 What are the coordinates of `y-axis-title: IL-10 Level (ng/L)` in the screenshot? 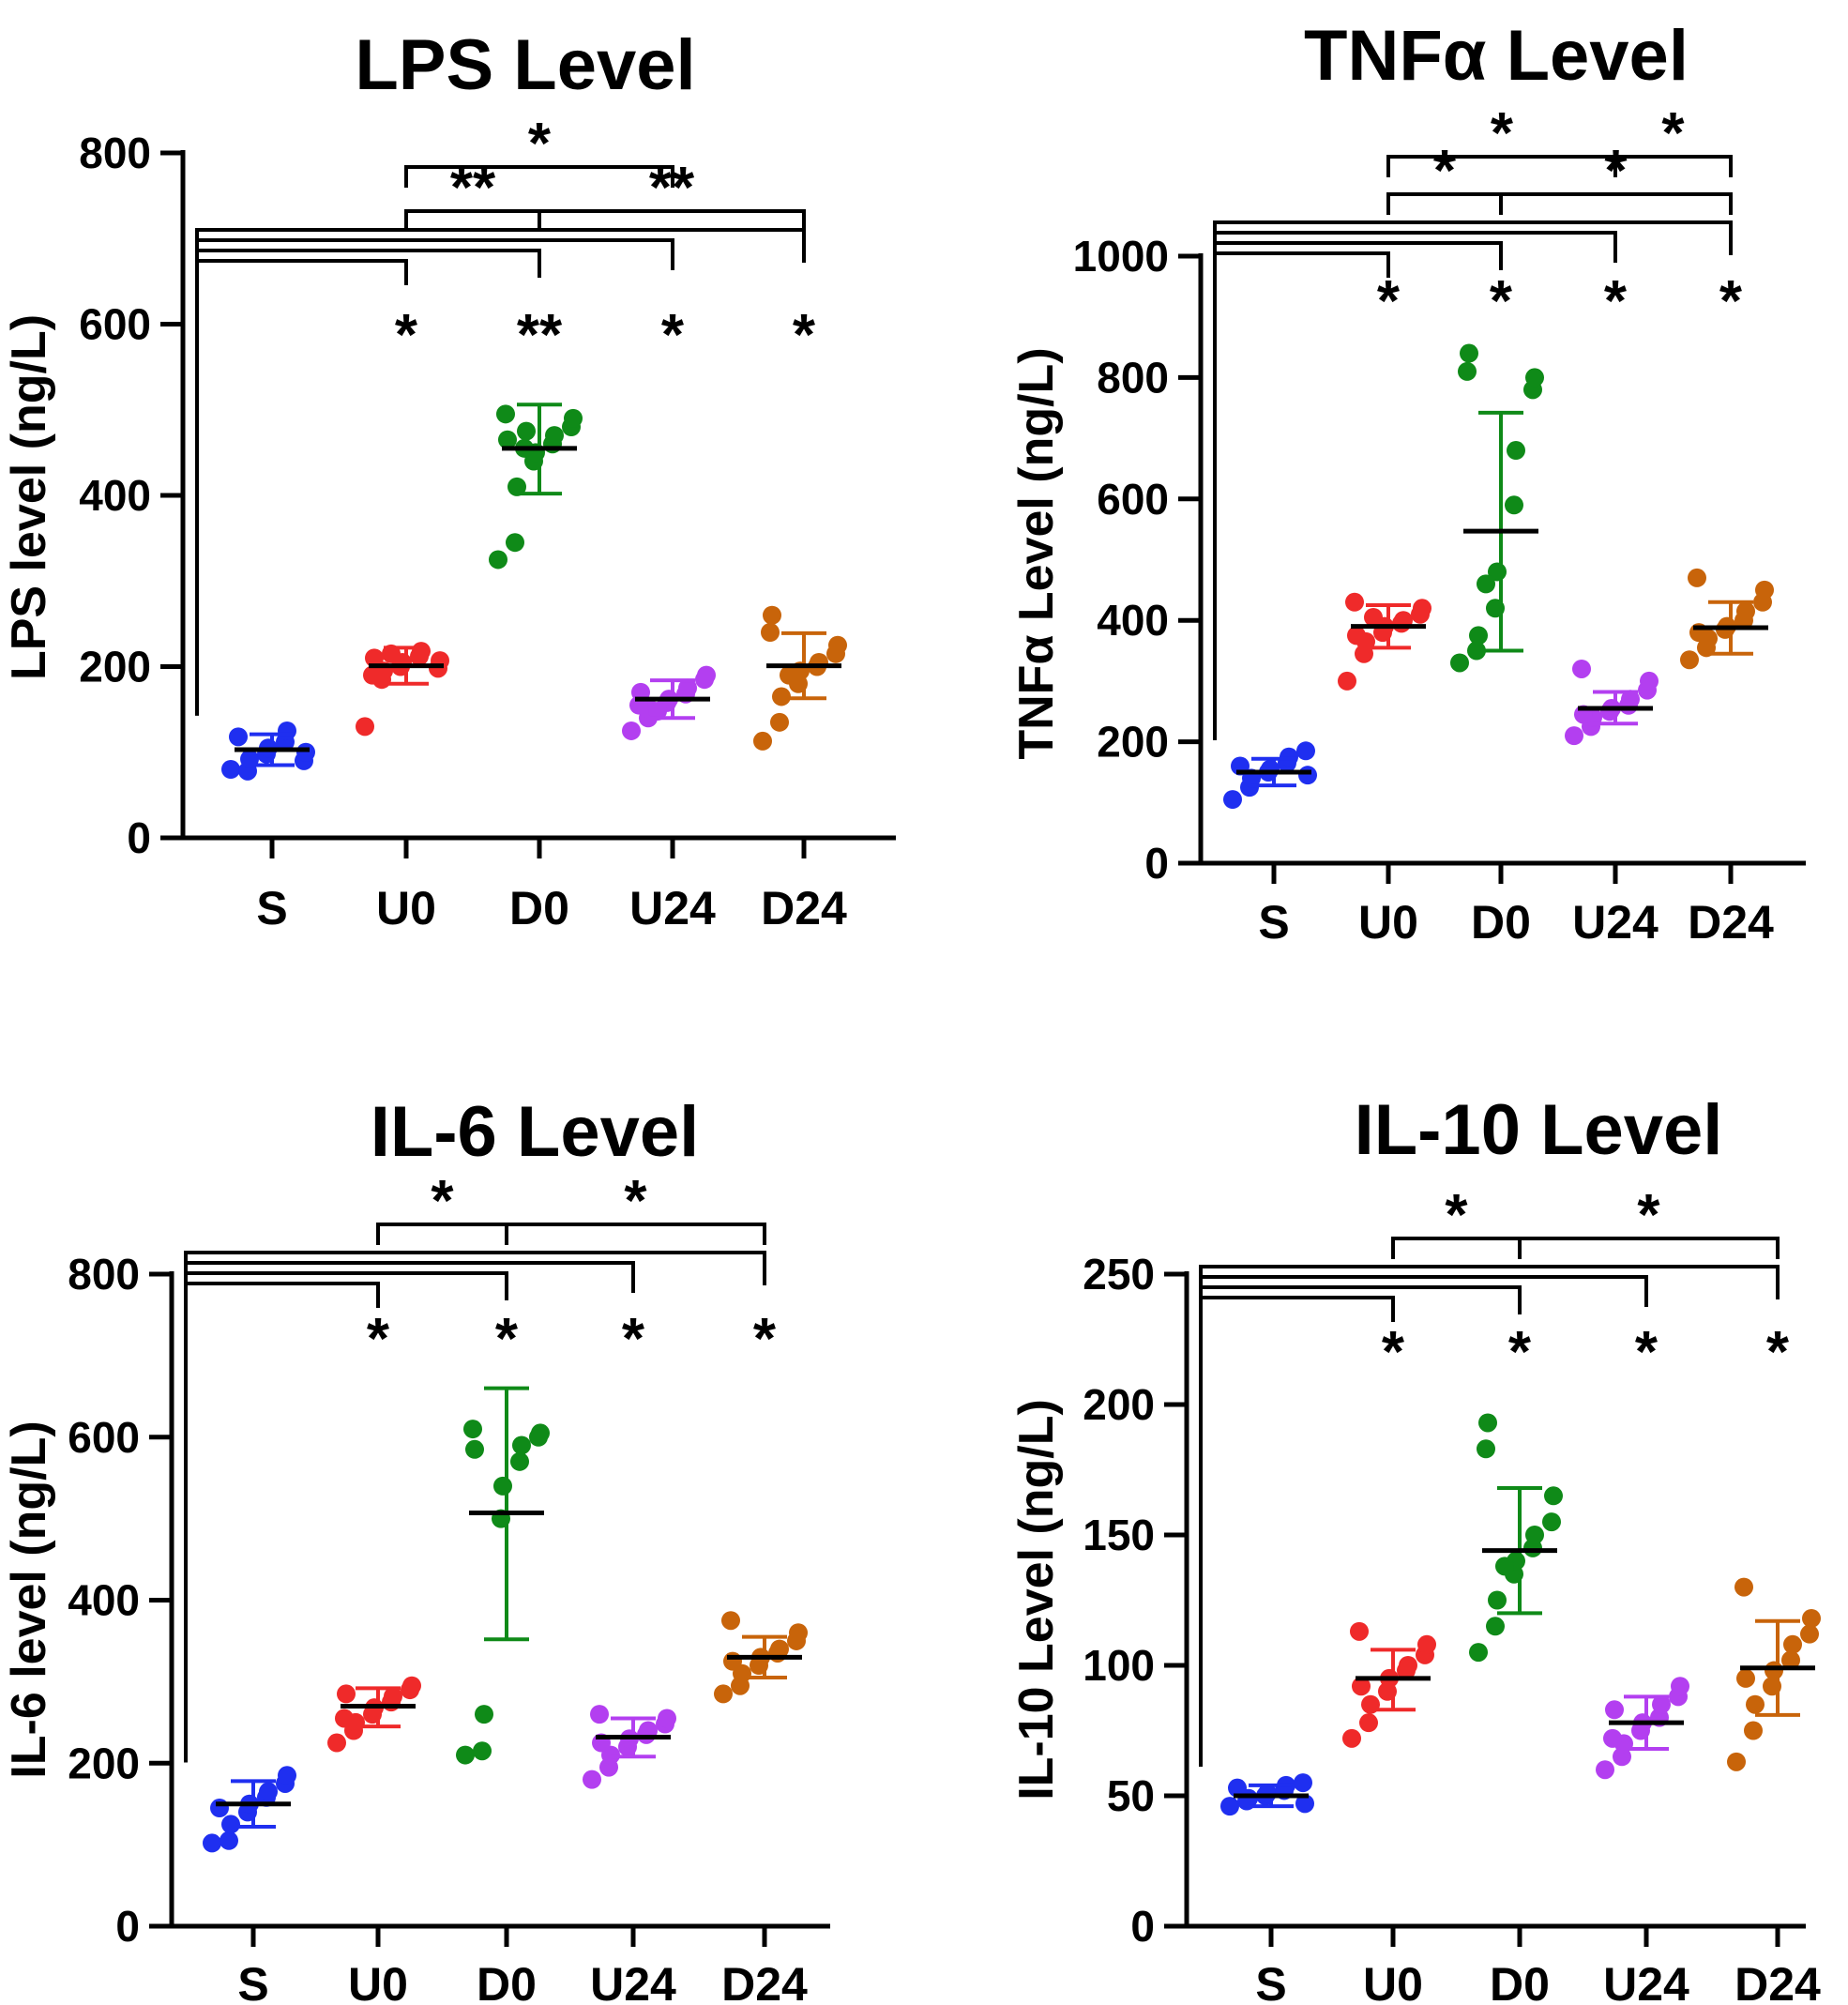 It's located at (1036, 1599).